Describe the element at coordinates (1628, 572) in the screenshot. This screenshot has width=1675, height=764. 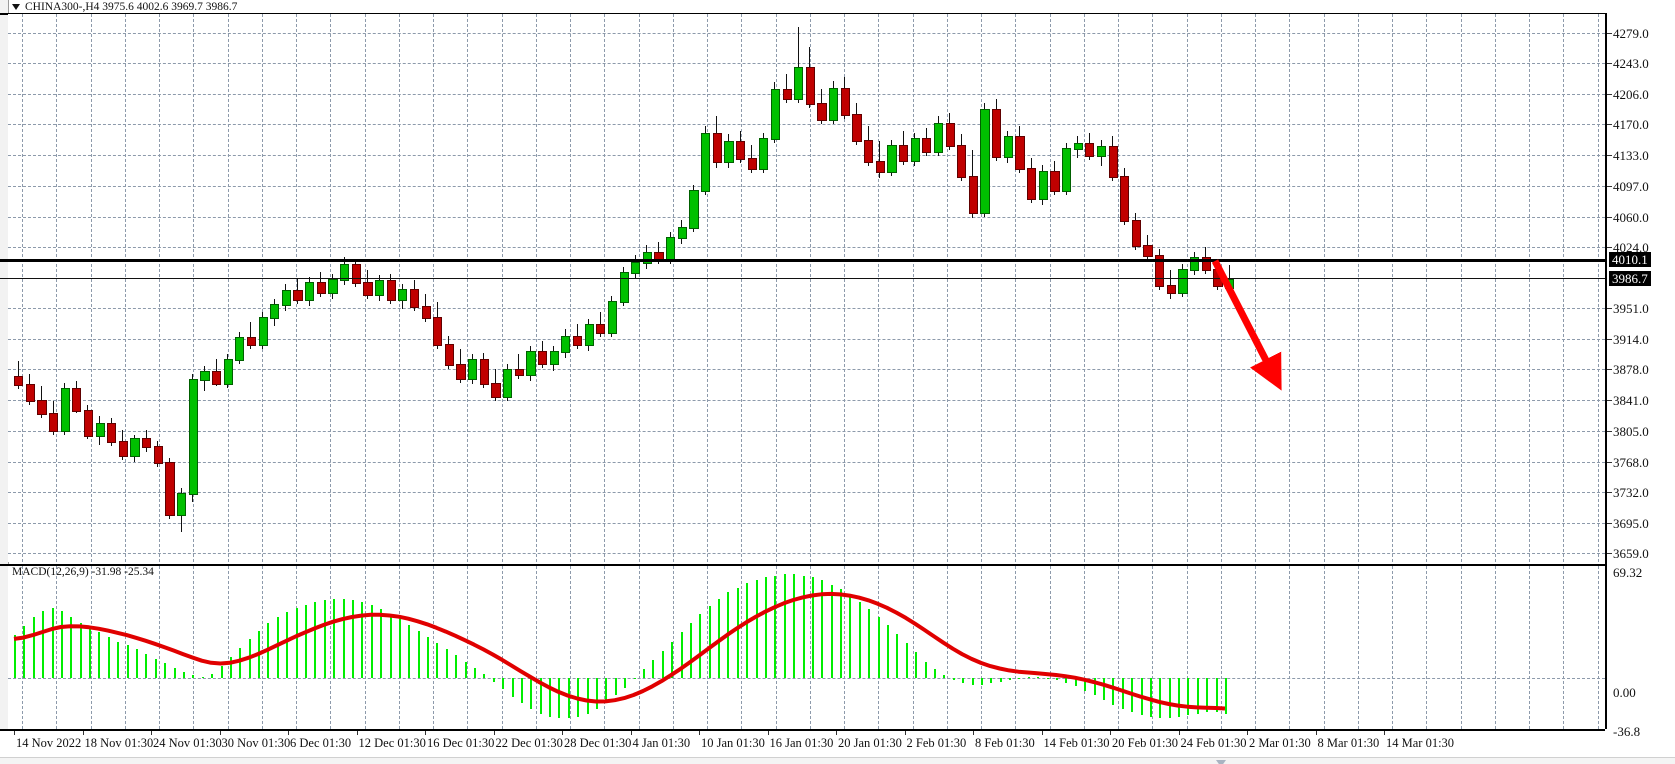
I see `macd-scale-label: 69.32` at that location.